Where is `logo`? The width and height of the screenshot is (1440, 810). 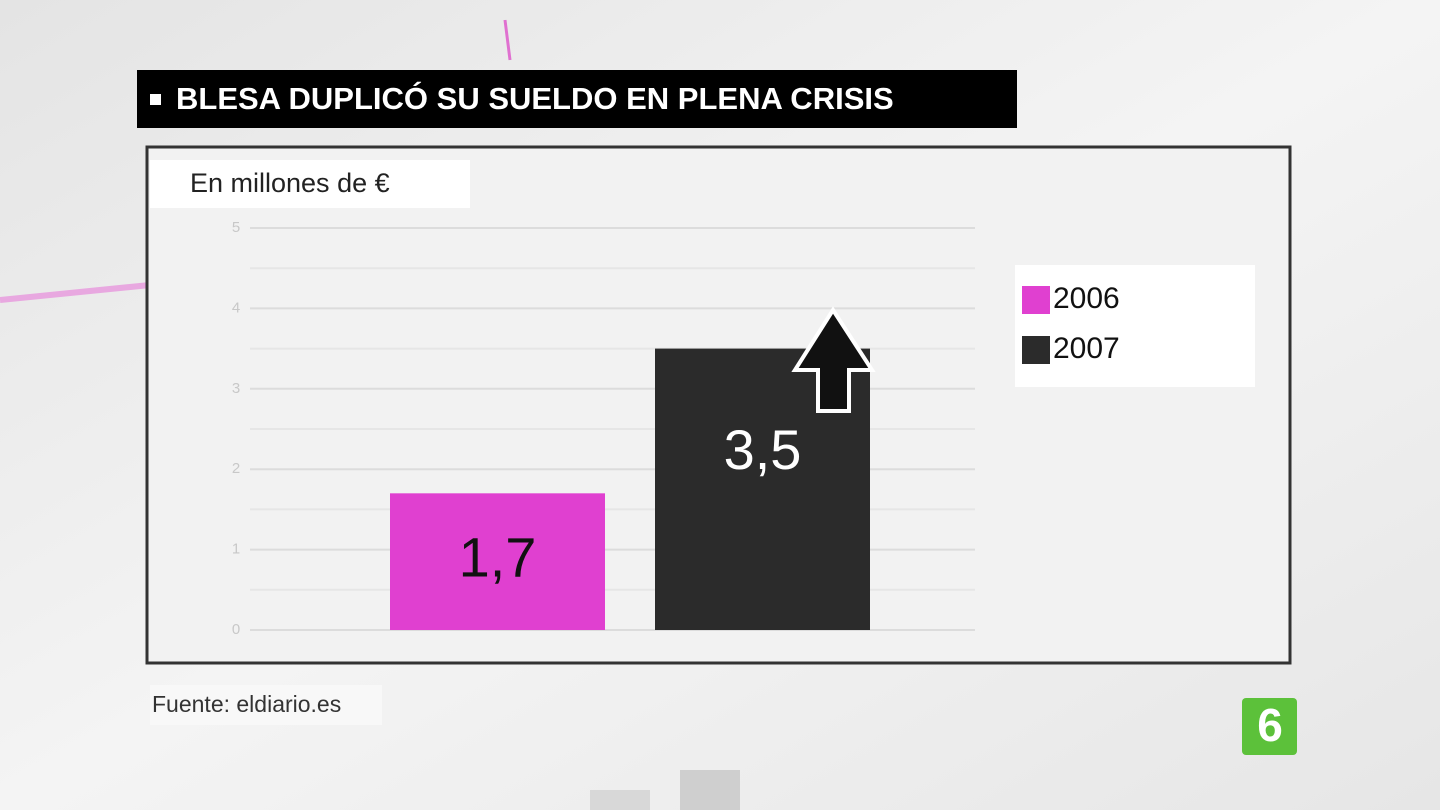 logo is located at coordinates (1269, 726).